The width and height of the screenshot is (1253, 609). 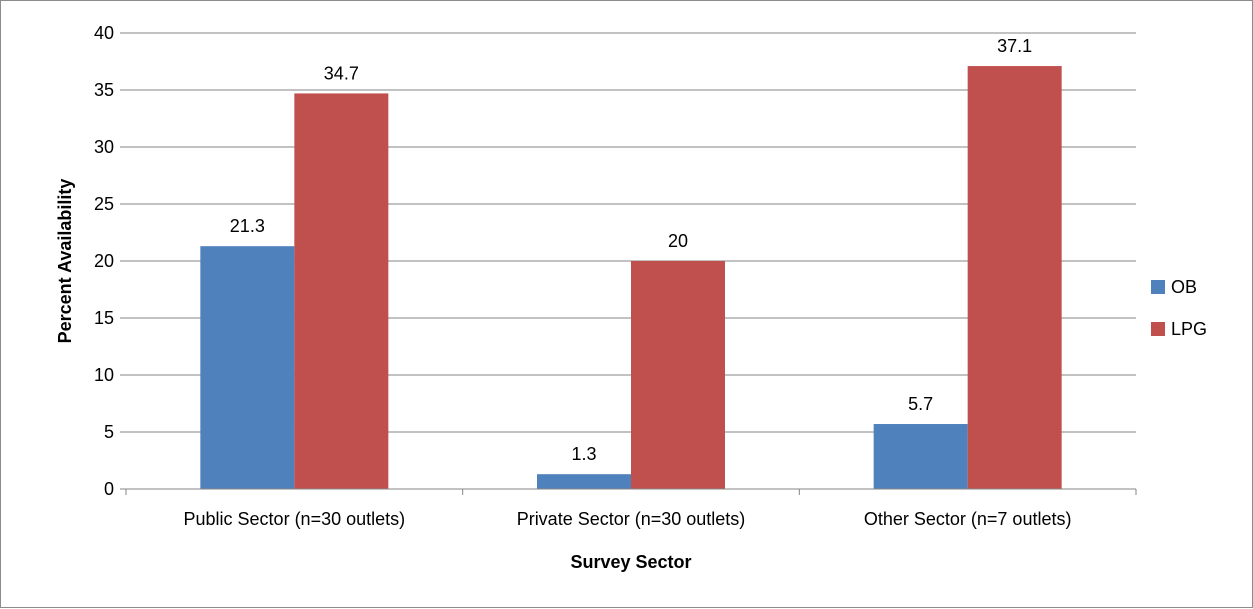 What do you see at coordinates (65, 261) in the screenshot?
I see `y-axis-title: Percent Availability` at bounding box center [65, 261].